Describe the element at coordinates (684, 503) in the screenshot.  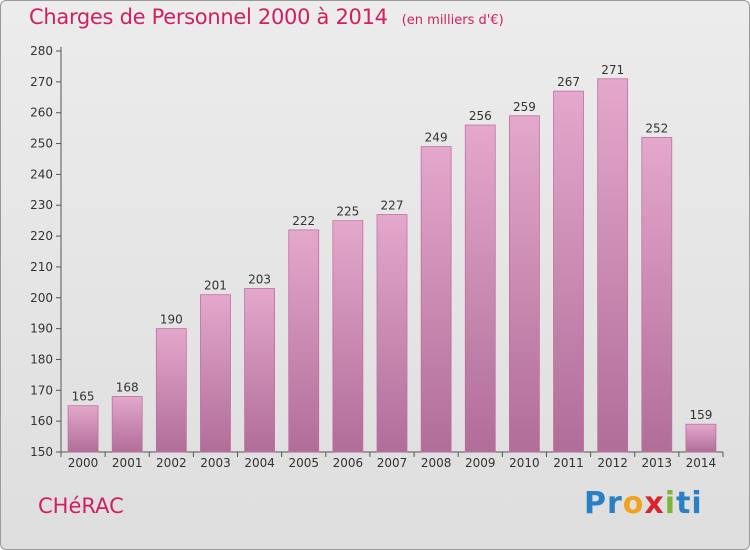
I see `logo-letter: t` at that location.